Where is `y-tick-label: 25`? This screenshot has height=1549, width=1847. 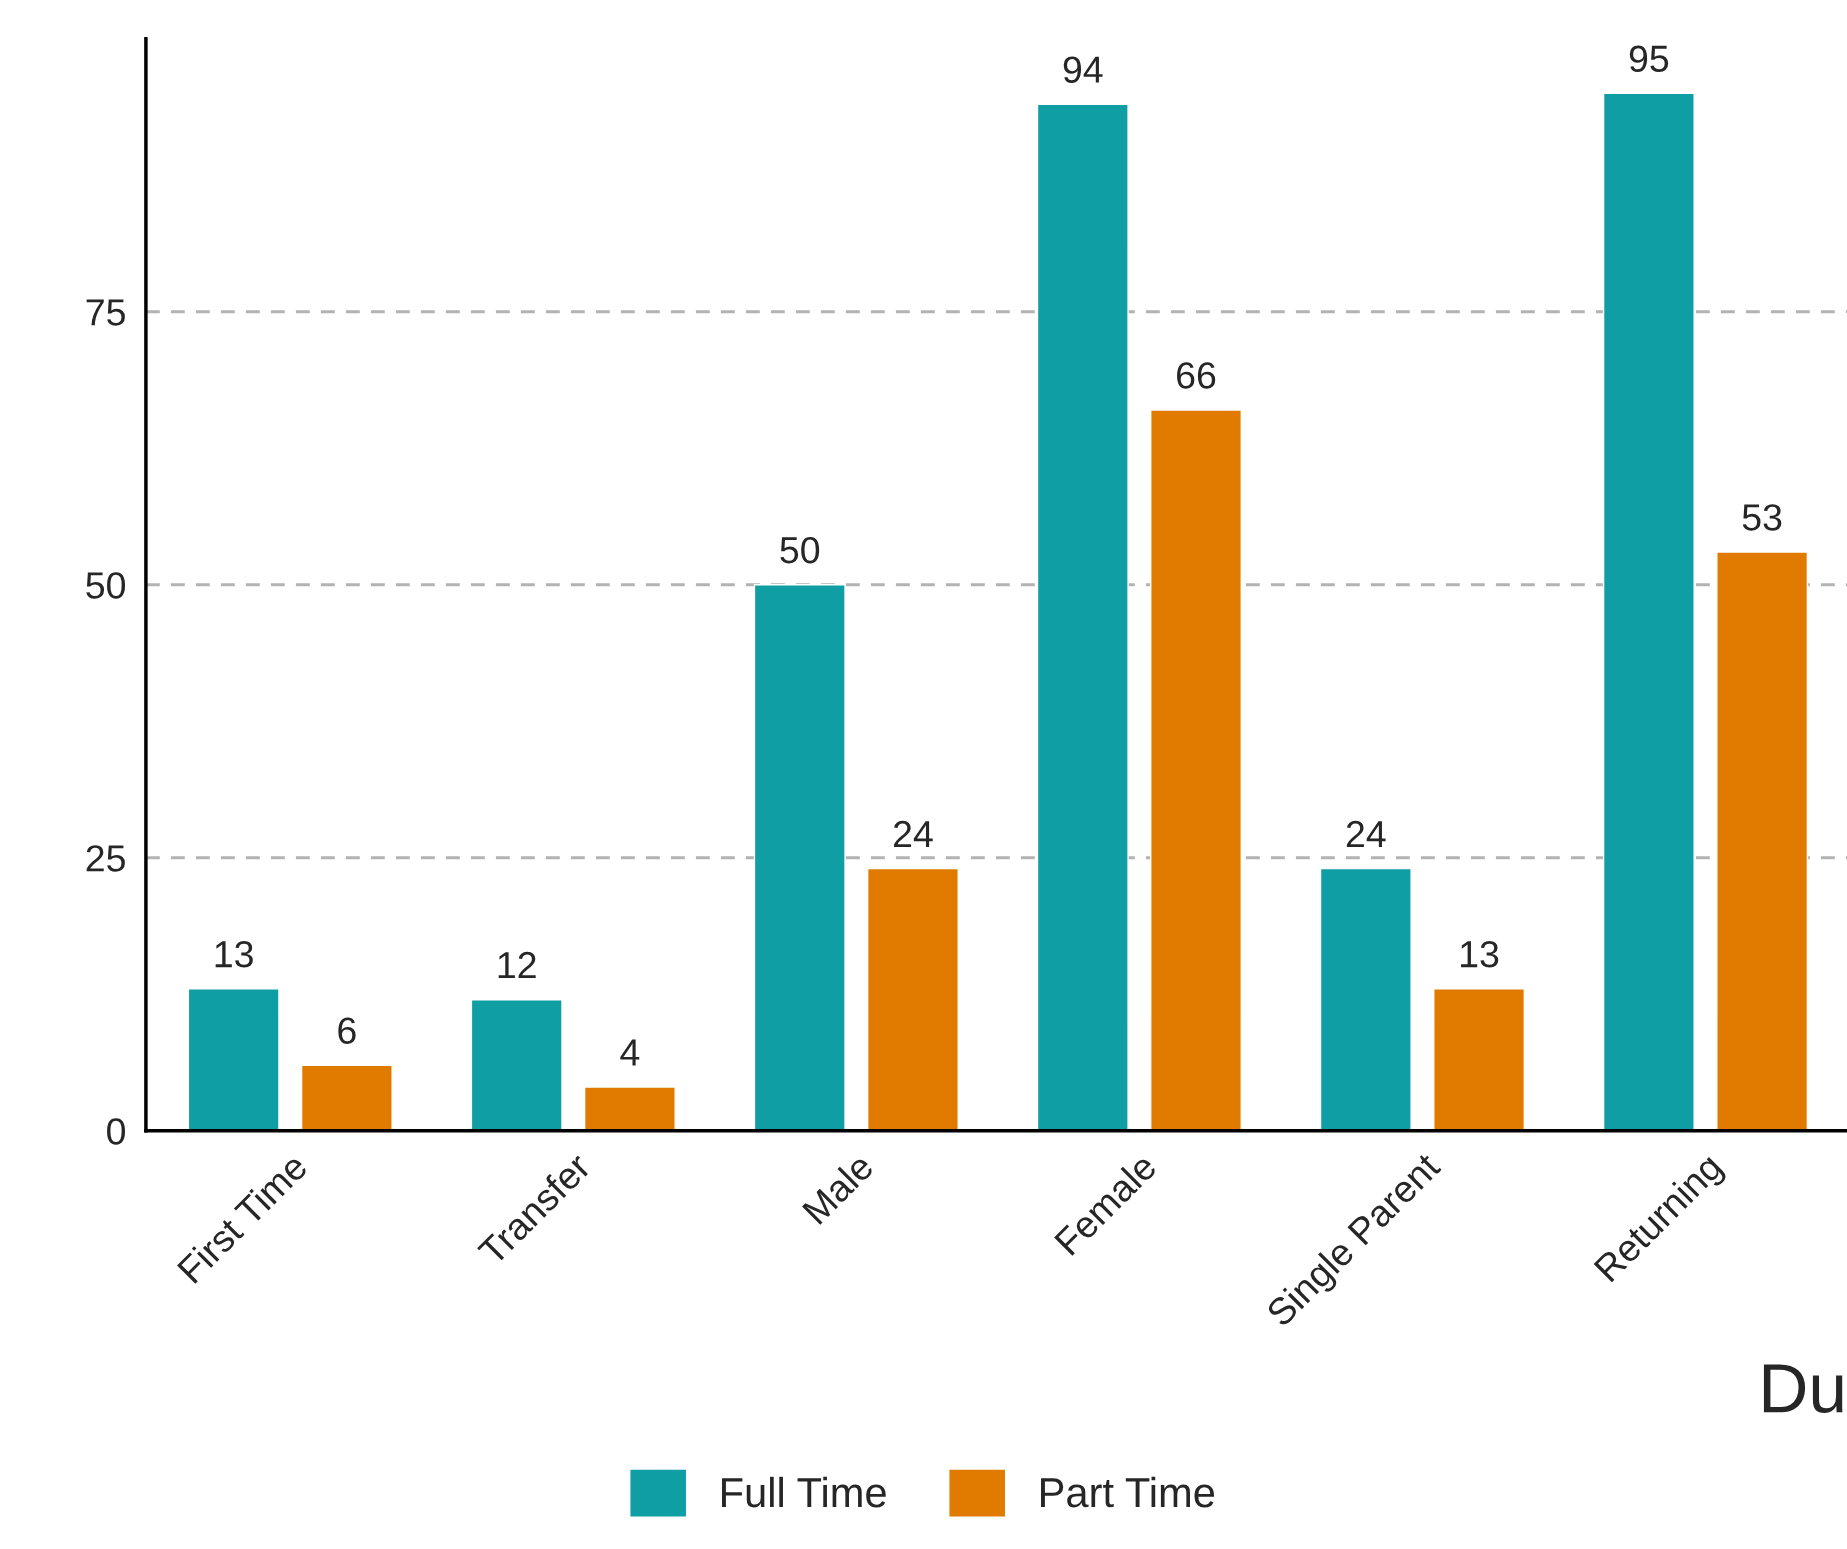
y-tick-label: 25 is located at coordinates (105, 858).